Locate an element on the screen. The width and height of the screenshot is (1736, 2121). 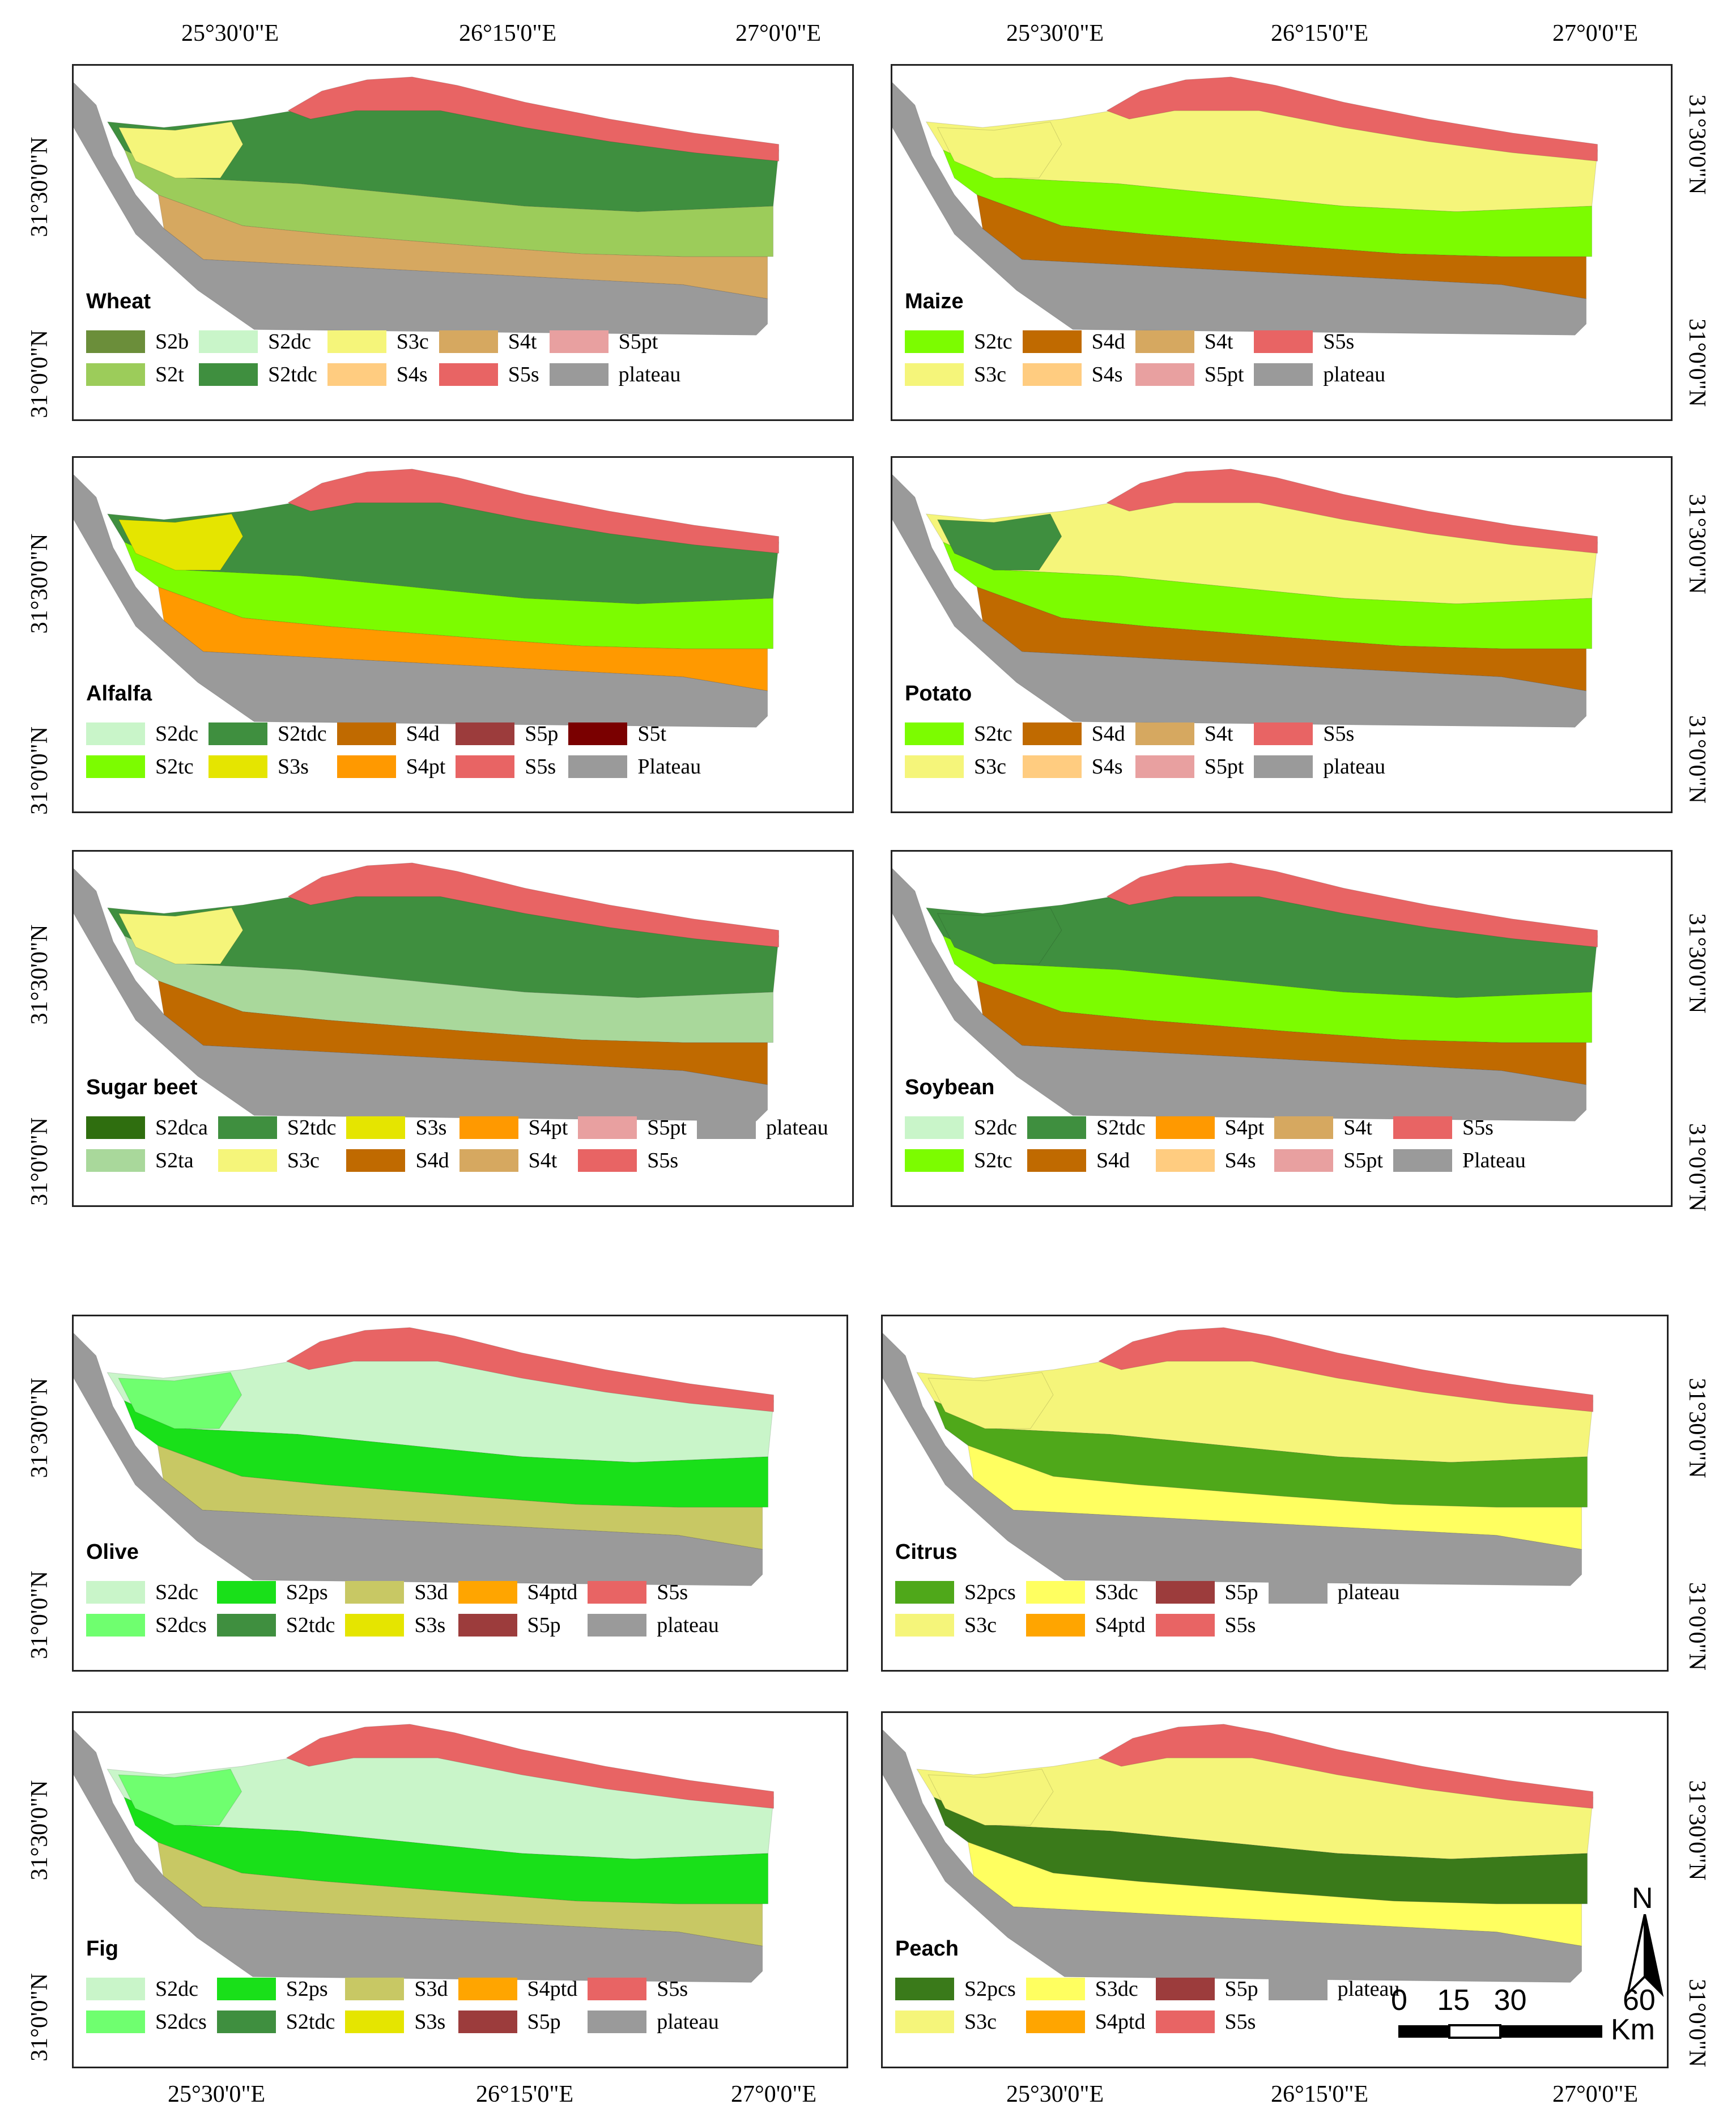
legend-label: S4ptd is located at coordinates (1121, 2022).